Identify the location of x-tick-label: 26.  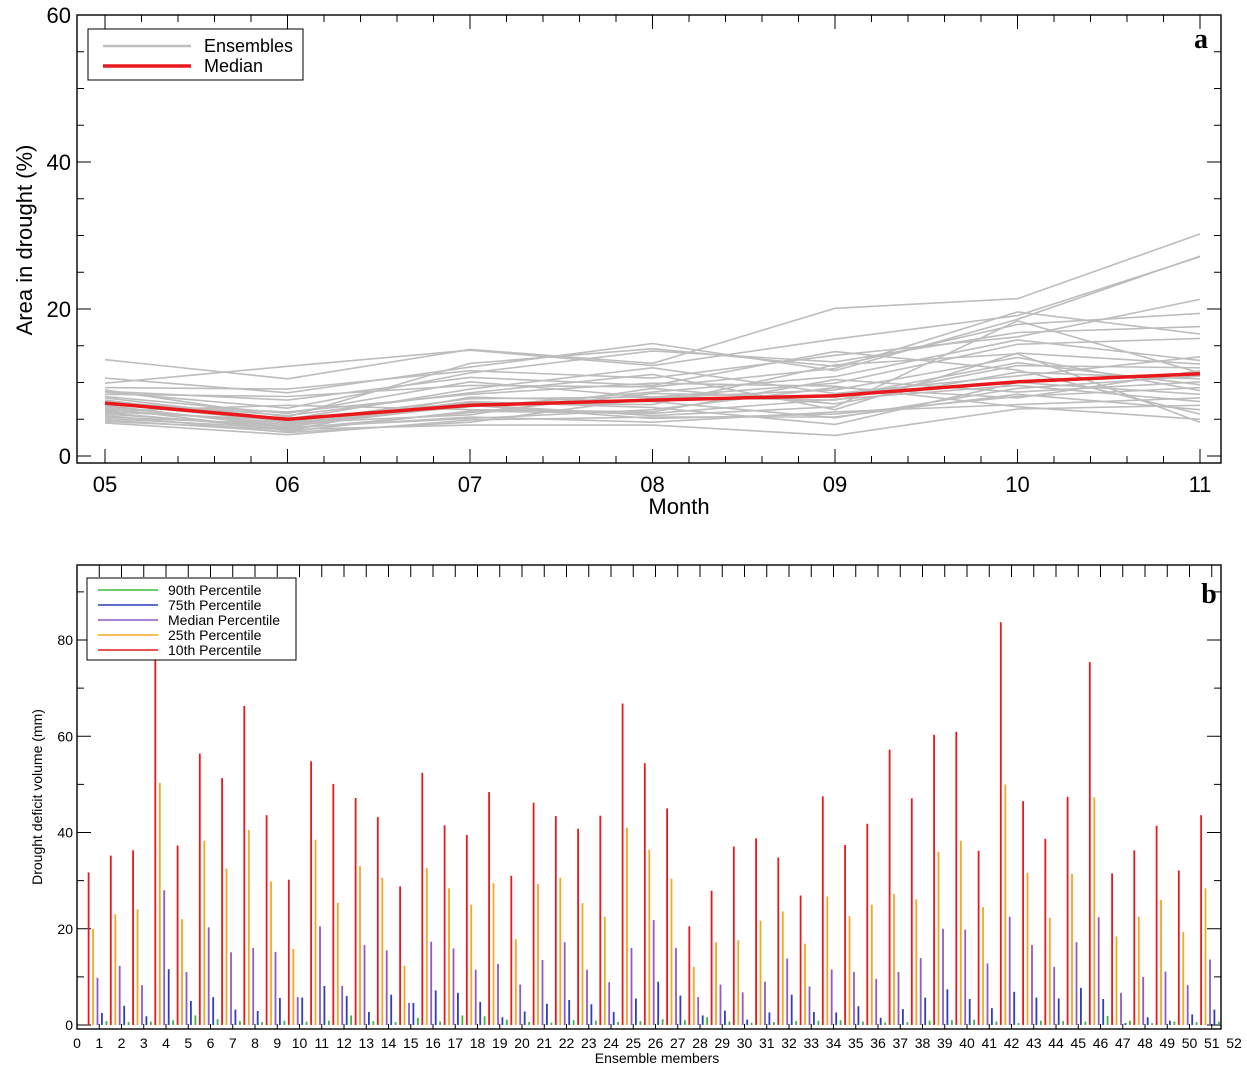
(656, 1043).